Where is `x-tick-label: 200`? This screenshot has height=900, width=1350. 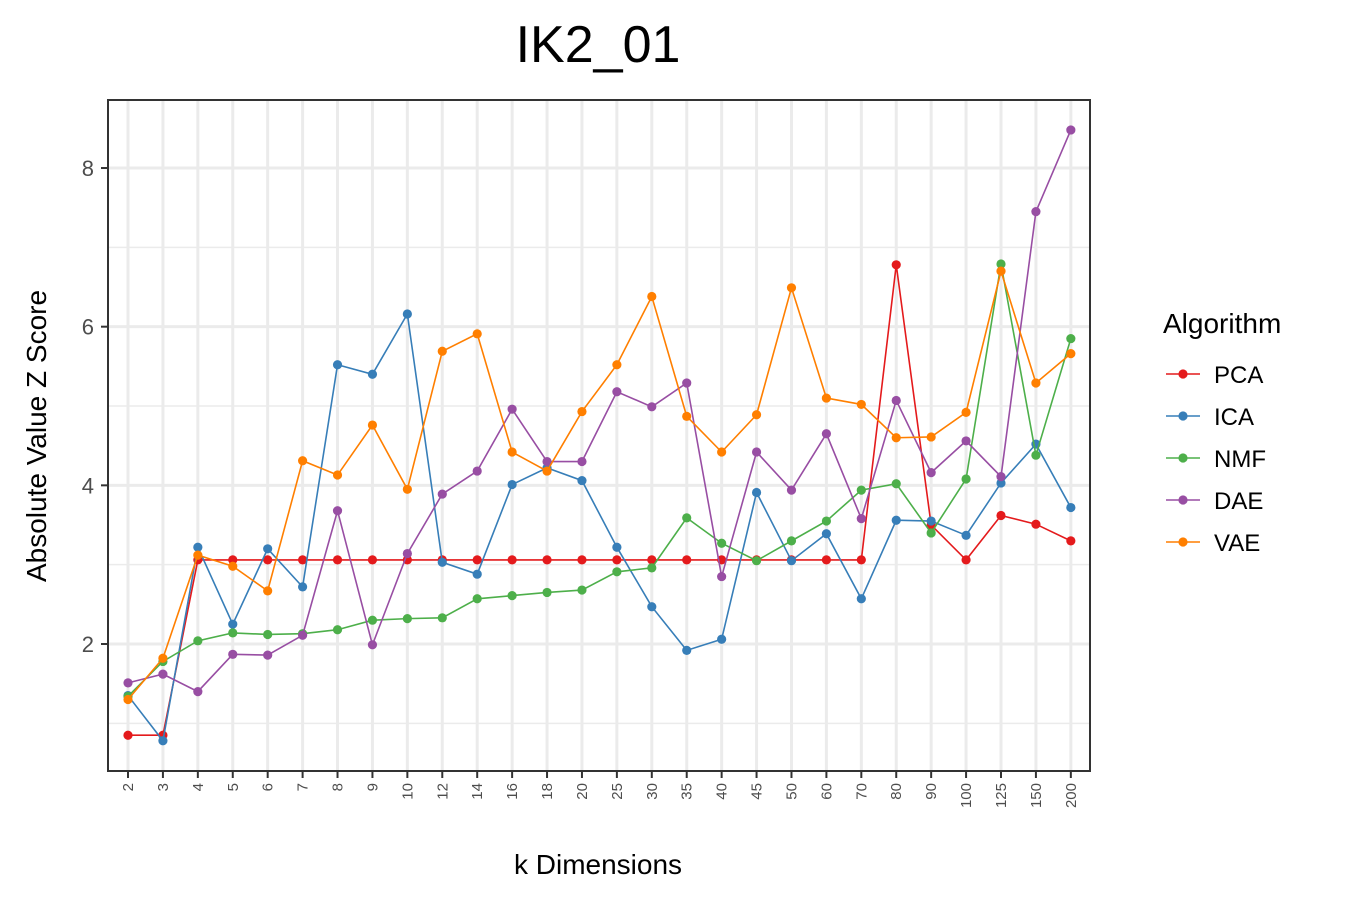
x-tick-label: 200 is located at coordinates (1071, 795).